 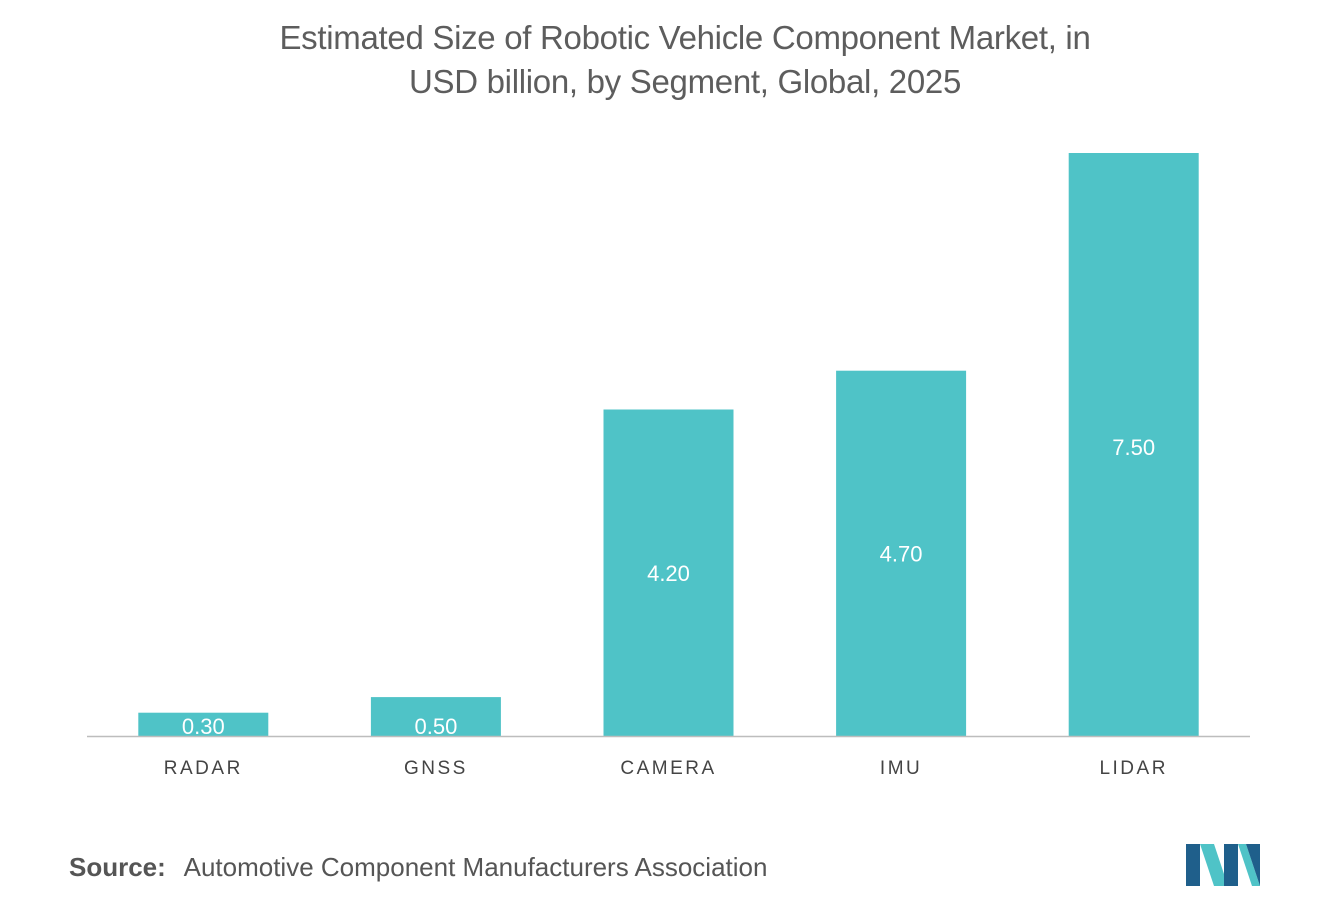 I want to click on category-label-camera: CAMERA, so click(x=668, y=768).